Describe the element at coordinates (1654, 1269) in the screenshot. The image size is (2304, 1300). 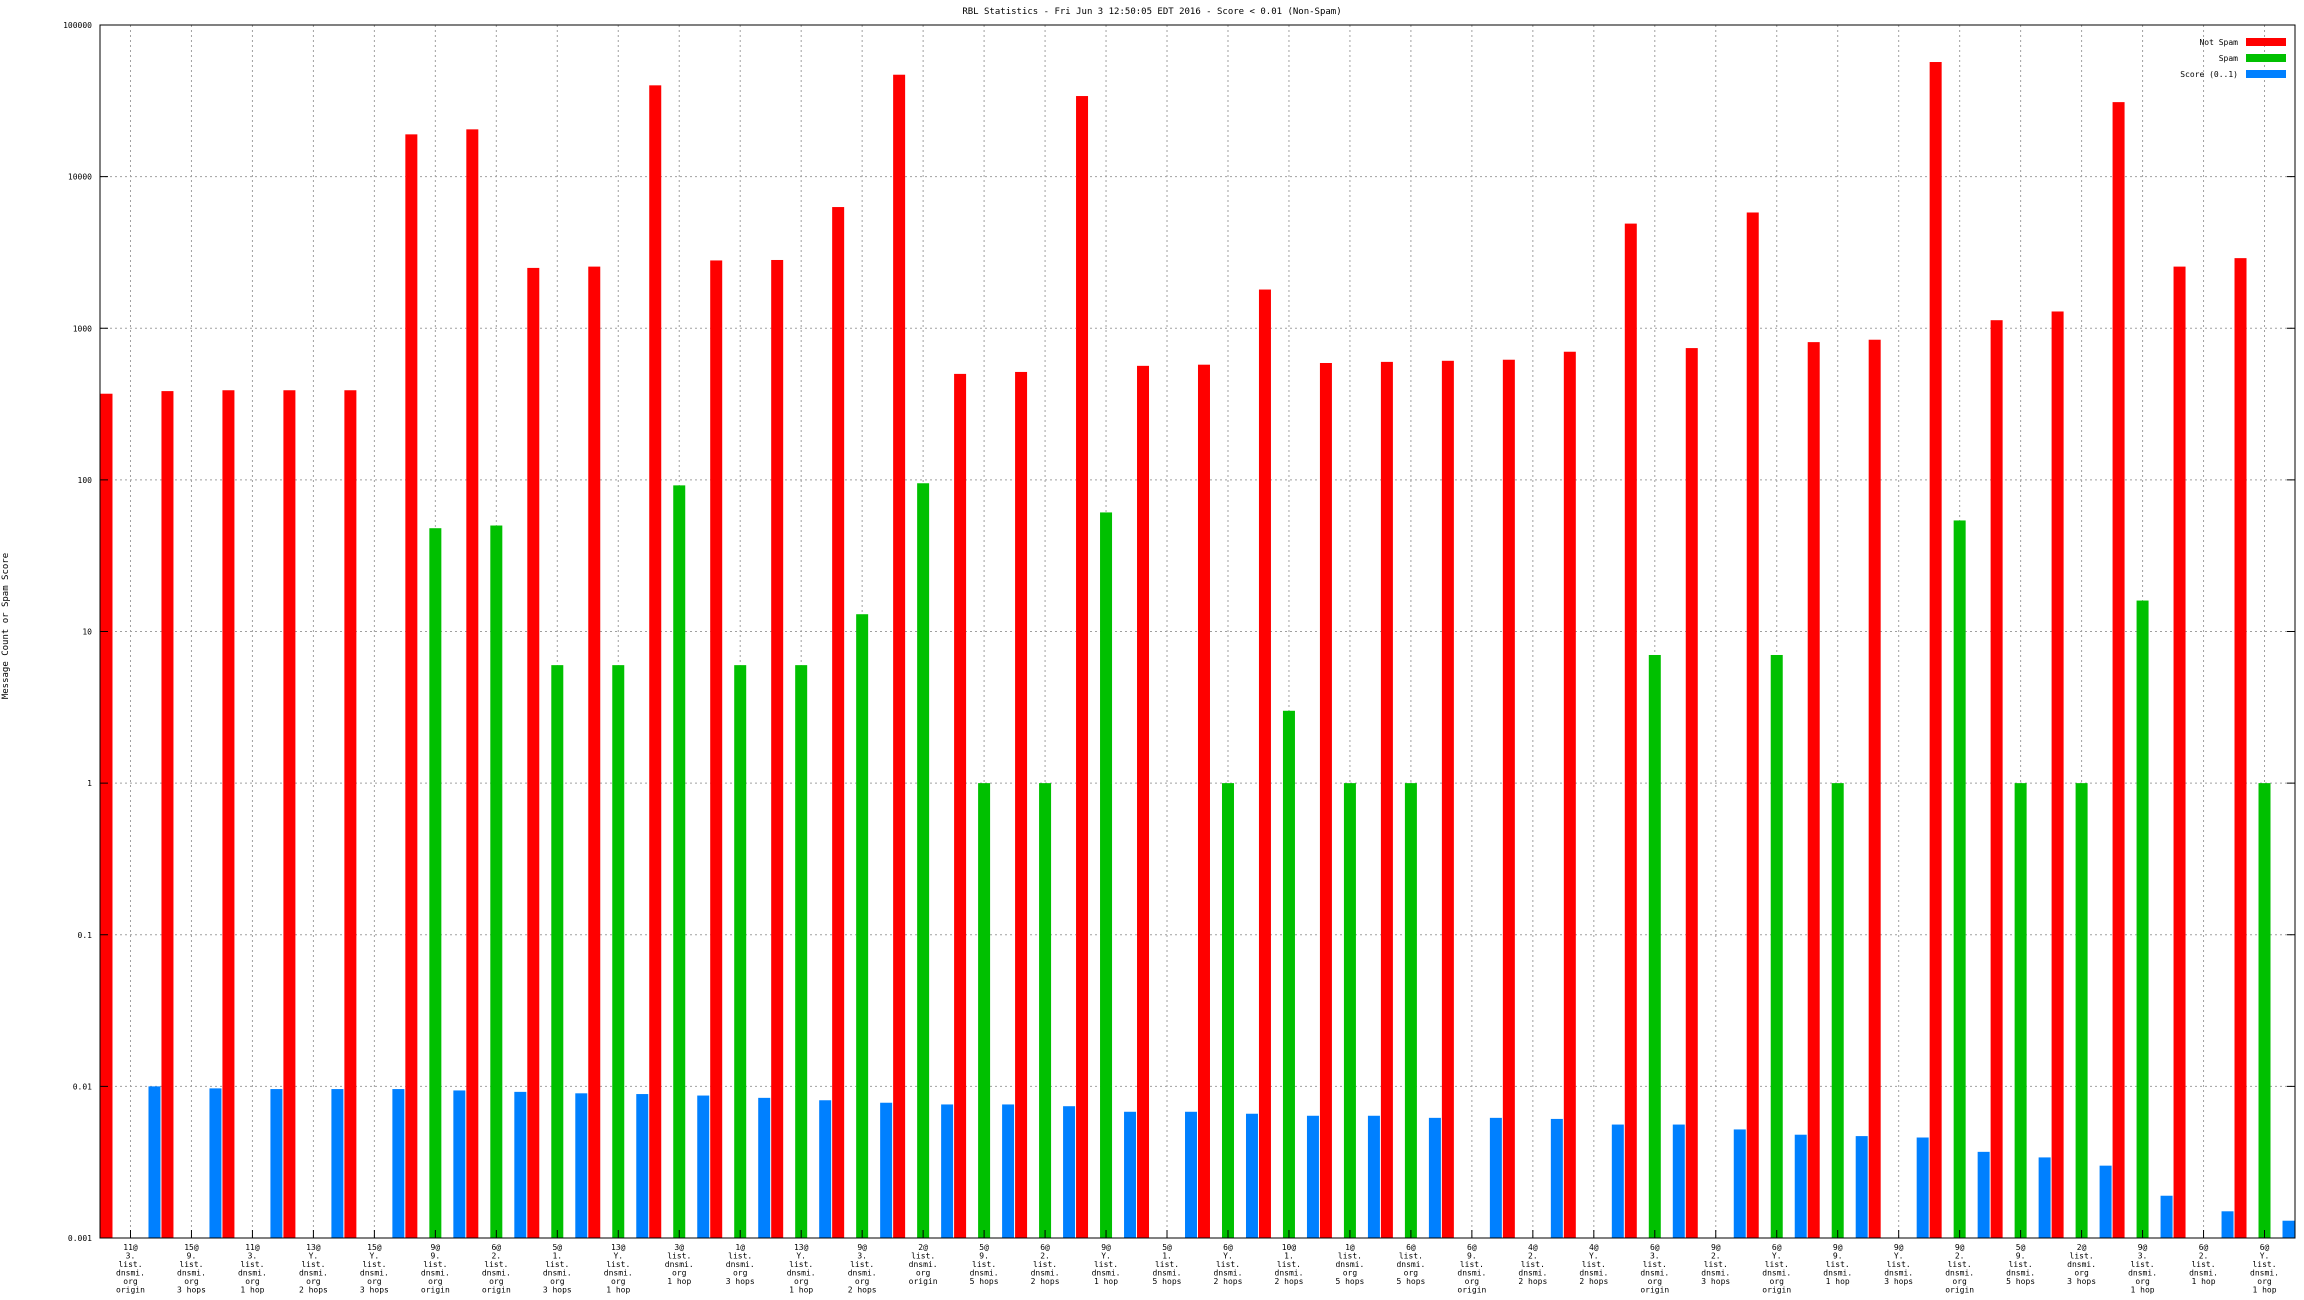
I see `x-tick-label: 6@ 3. list. dnsmi. org origin` at that location.